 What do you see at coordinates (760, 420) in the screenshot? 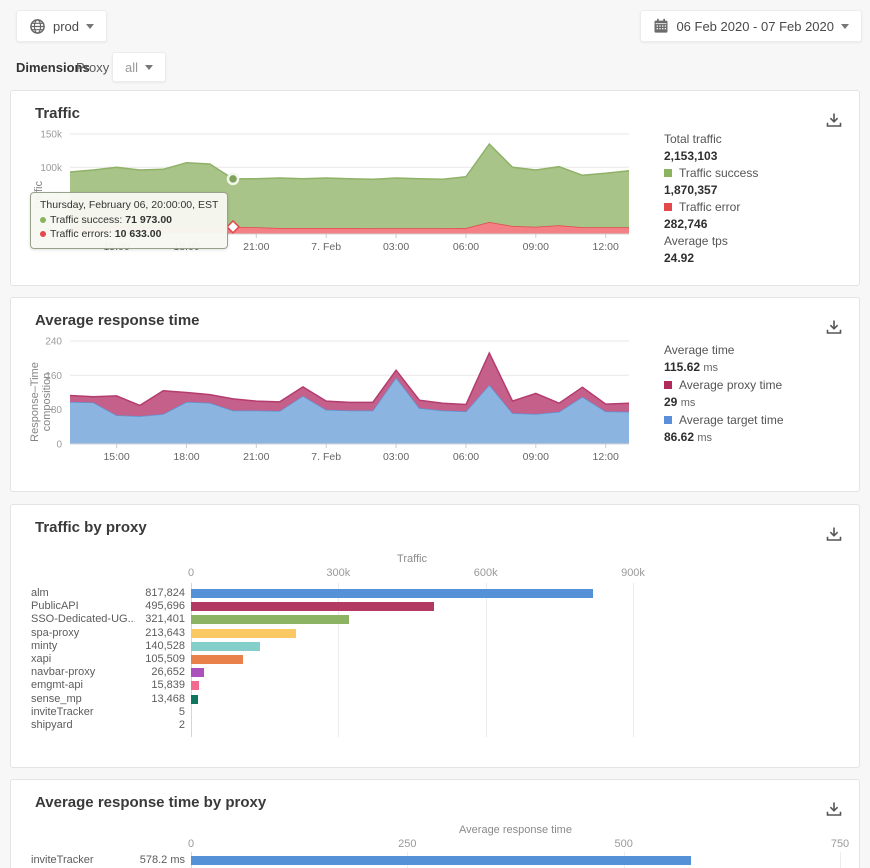
I see `stat-label: Average target time` at bounding box center [760, 420].